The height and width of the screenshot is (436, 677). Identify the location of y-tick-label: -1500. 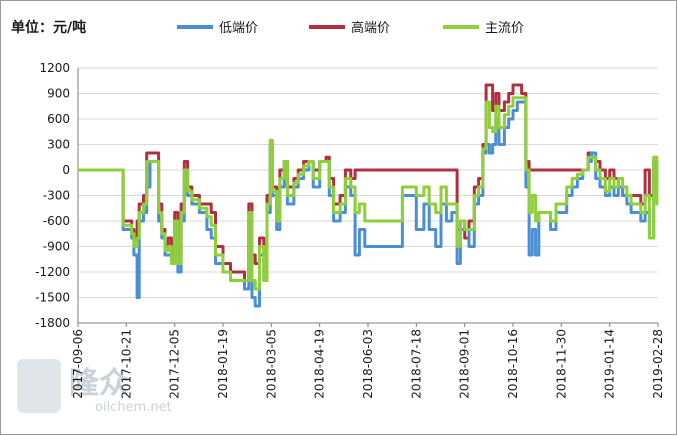
(52, 298).